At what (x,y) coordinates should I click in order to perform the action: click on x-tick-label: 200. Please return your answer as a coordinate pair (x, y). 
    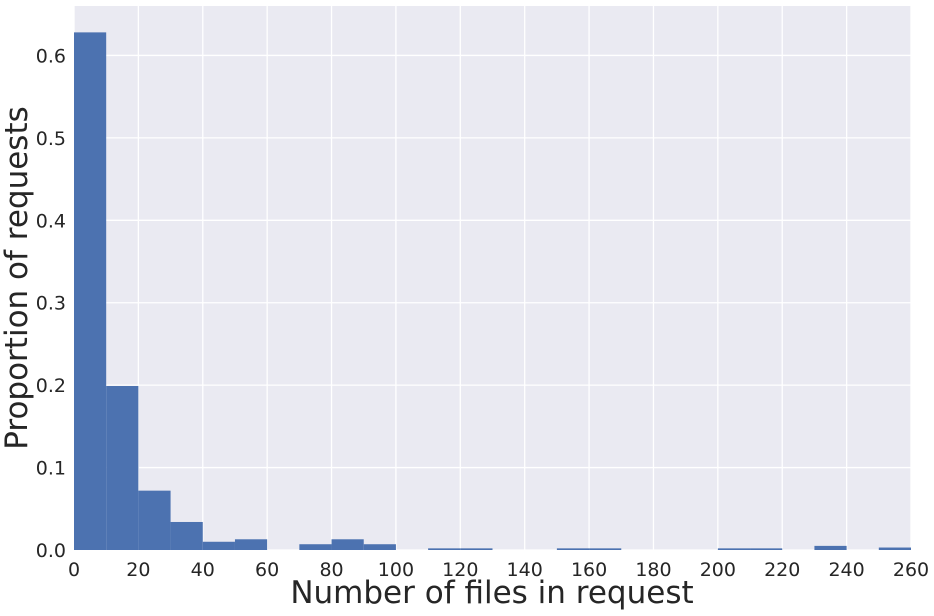
    Looking at the image, I should click on (718, 570).